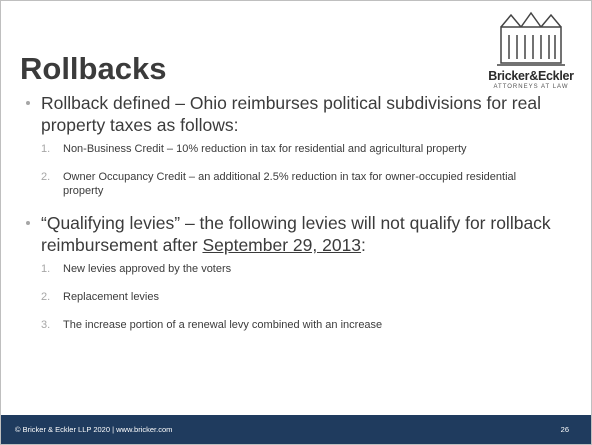 Image resolution: width=592 pixels, height=445 pixels. I want to click on logo-tagline: ATTORNEYS AT LAW, so click(531, 87).